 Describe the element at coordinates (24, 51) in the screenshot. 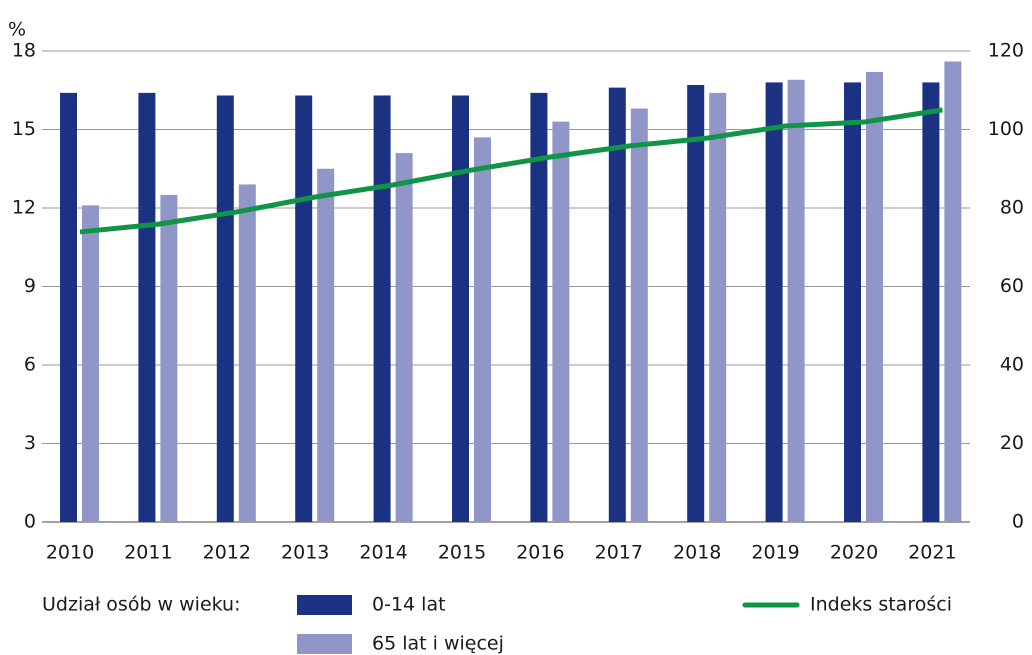

I see `y-tick-label: 18` at that location.